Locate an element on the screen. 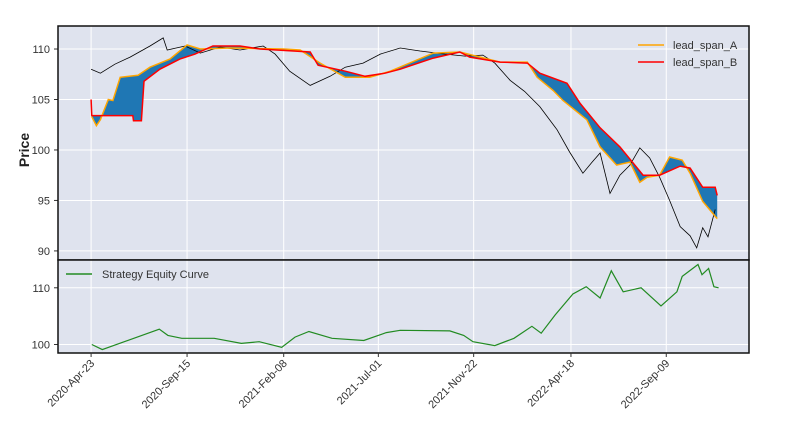 This screenshot has height=425, width=785. x-tick-label: 2021-Jul-01 is located at coordinates (360, 383).